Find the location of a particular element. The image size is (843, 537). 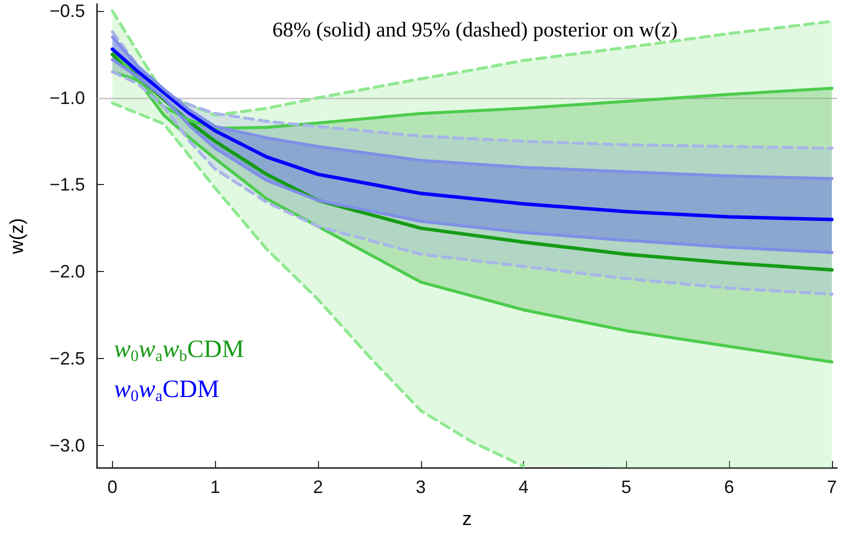

x-tick-label: 3 is located at coordinates (421, 487).